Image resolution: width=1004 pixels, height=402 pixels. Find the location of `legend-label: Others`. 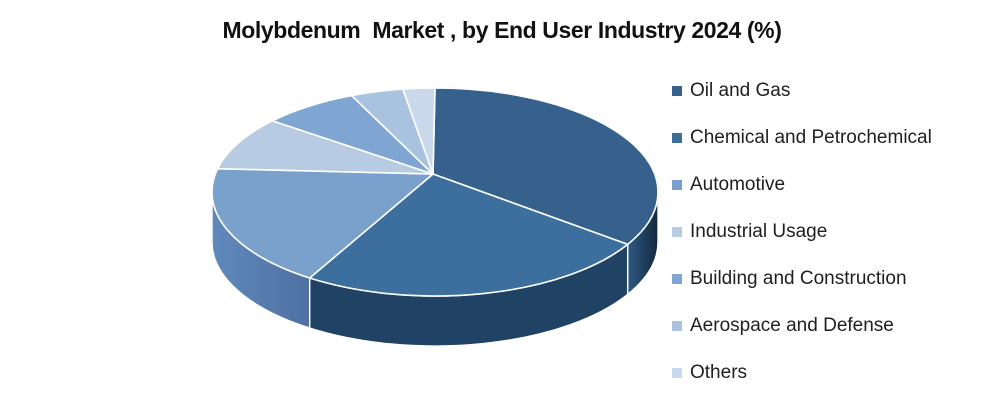

legend-label: Others is located at coordinates (719, 372).